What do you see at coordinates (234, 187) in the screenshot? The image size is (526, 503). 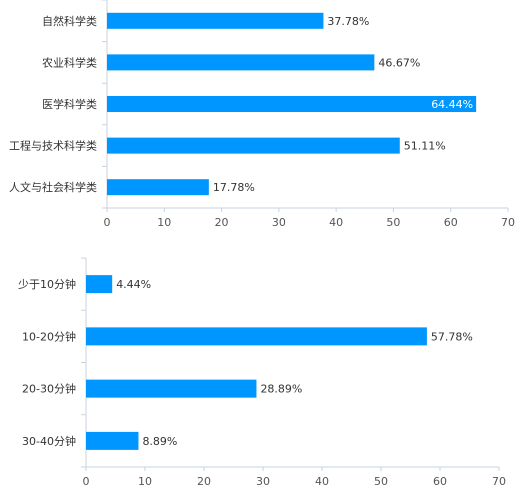 I see `data-label: 17.78%` at bounding box center [234, 187].